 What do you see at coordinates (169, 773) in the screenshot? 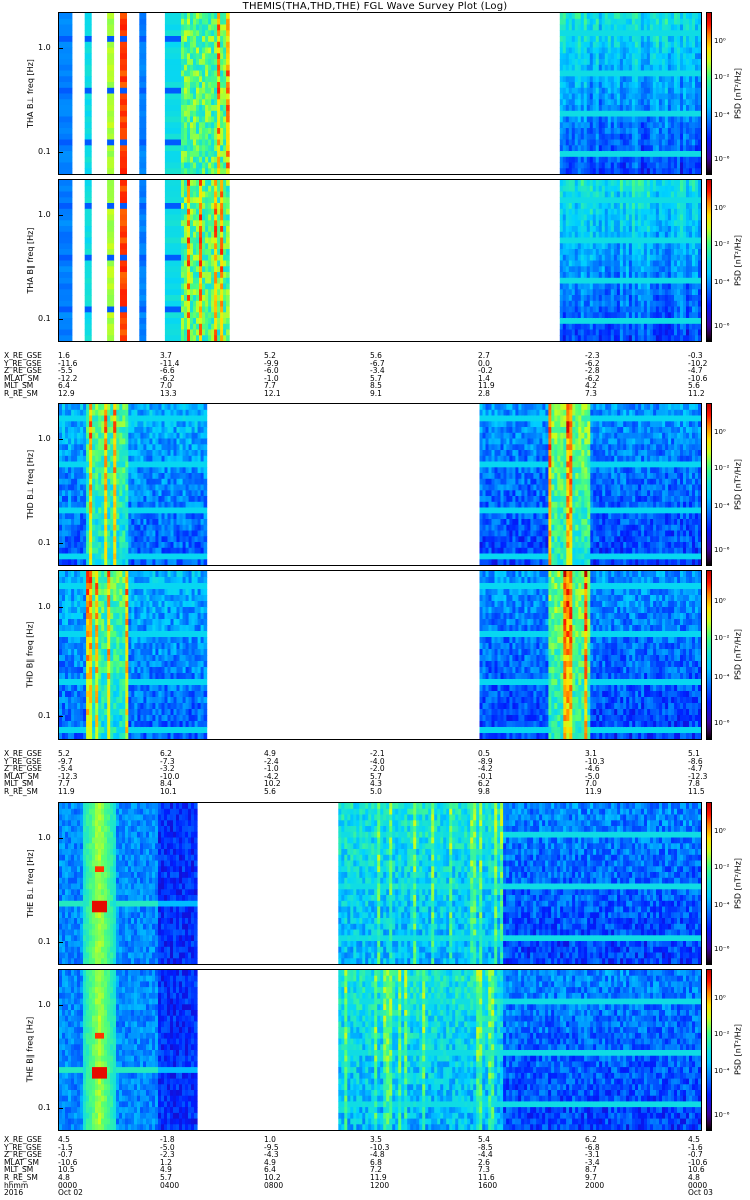
I see `thd-ephem-column: 6.2 -7.3 -3.2 -10.0 8.4 10.1` at bounding box center [169, 773].